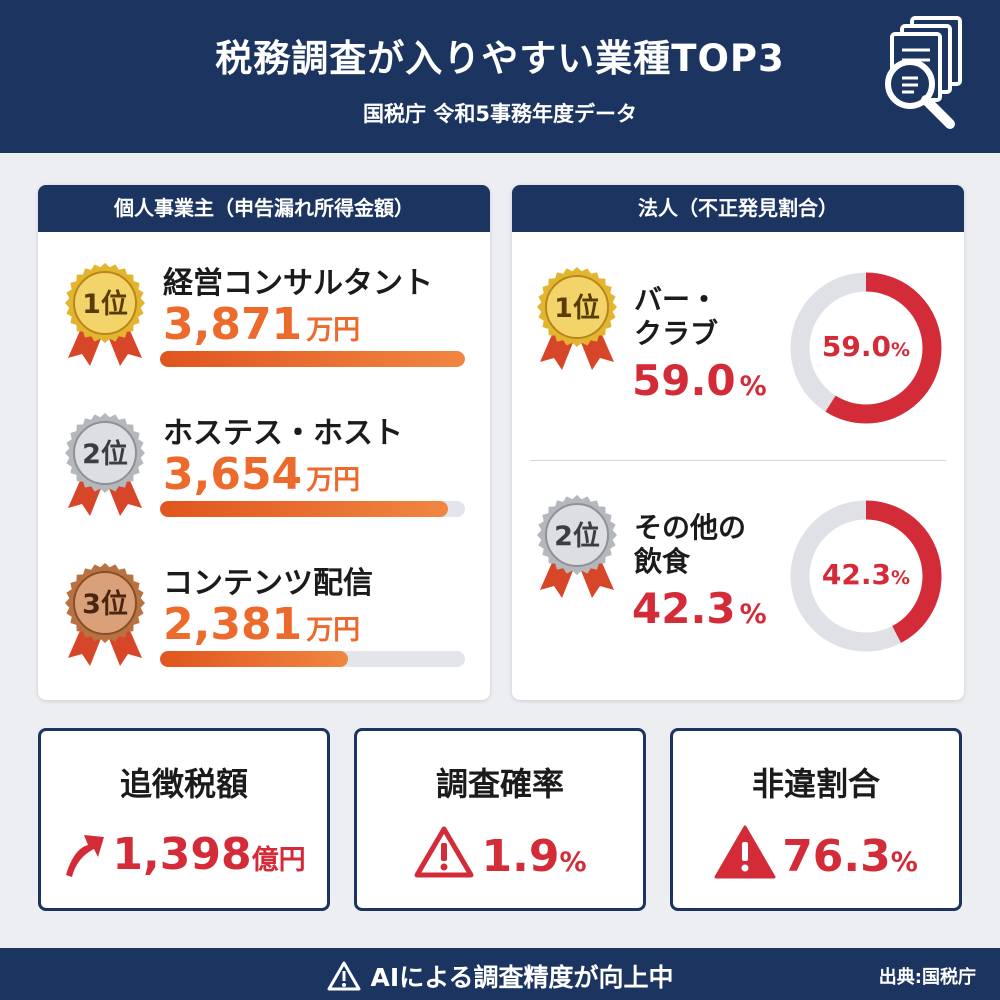  What do you see at coordinates (815, 784) in the screenshot?
I see `stat-label: 非違割合` at bounding box center [815, 784].